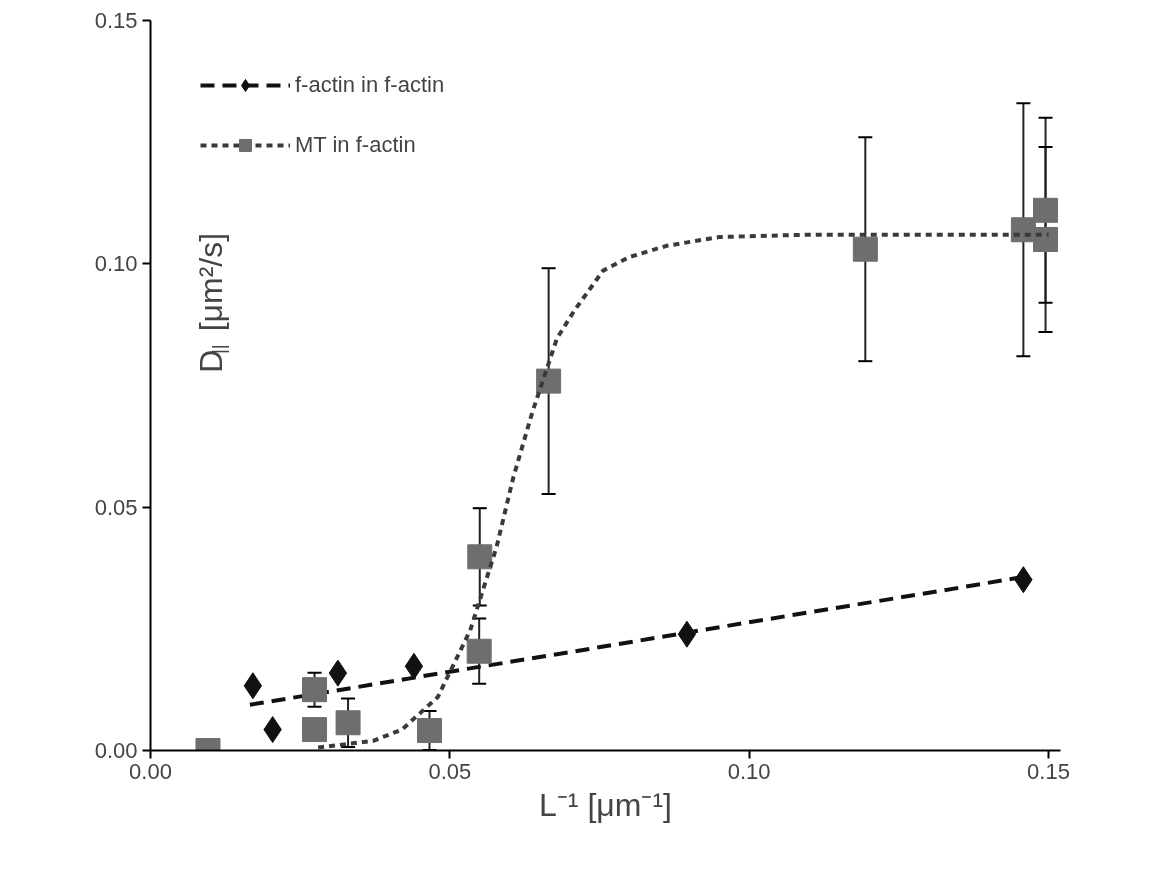 Image resolution: width=1152 pixels, height=880 pixels. Describe the element at coordinates (116, 20) in the screenshot. I see `y-tick-label: 0.15` at that location.